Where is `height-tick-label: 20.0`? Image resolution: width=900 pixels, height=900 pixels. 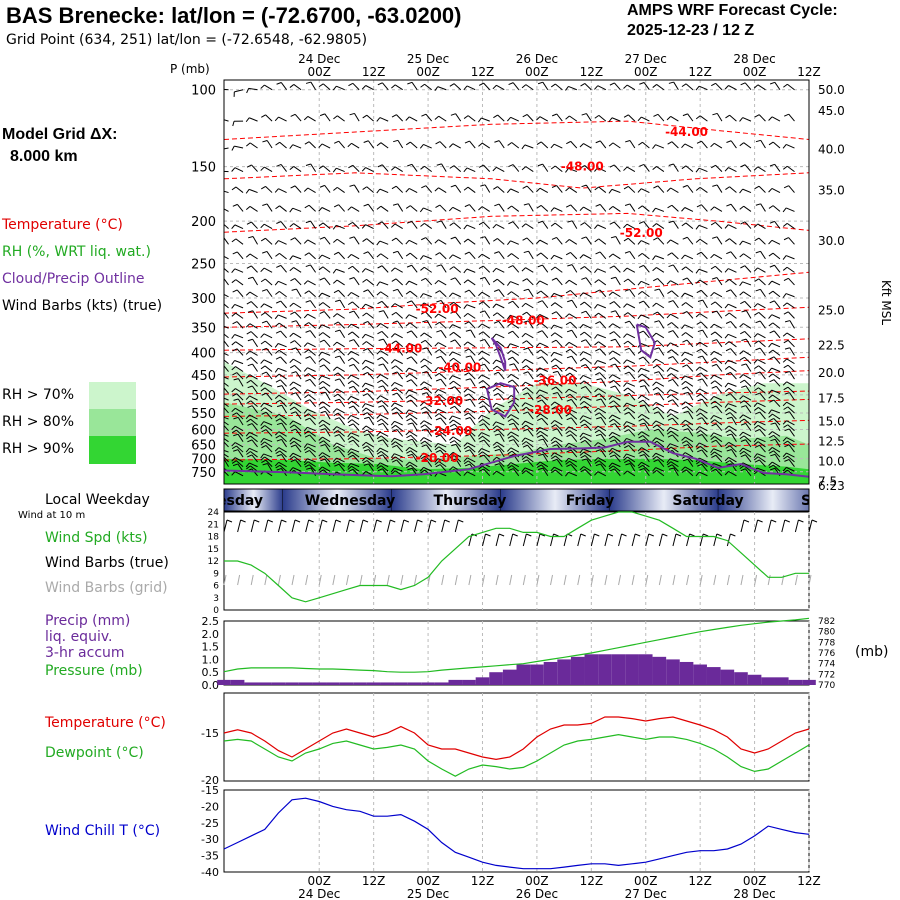
height-tick-label: 20.0 is located at coordinates (831, 373).